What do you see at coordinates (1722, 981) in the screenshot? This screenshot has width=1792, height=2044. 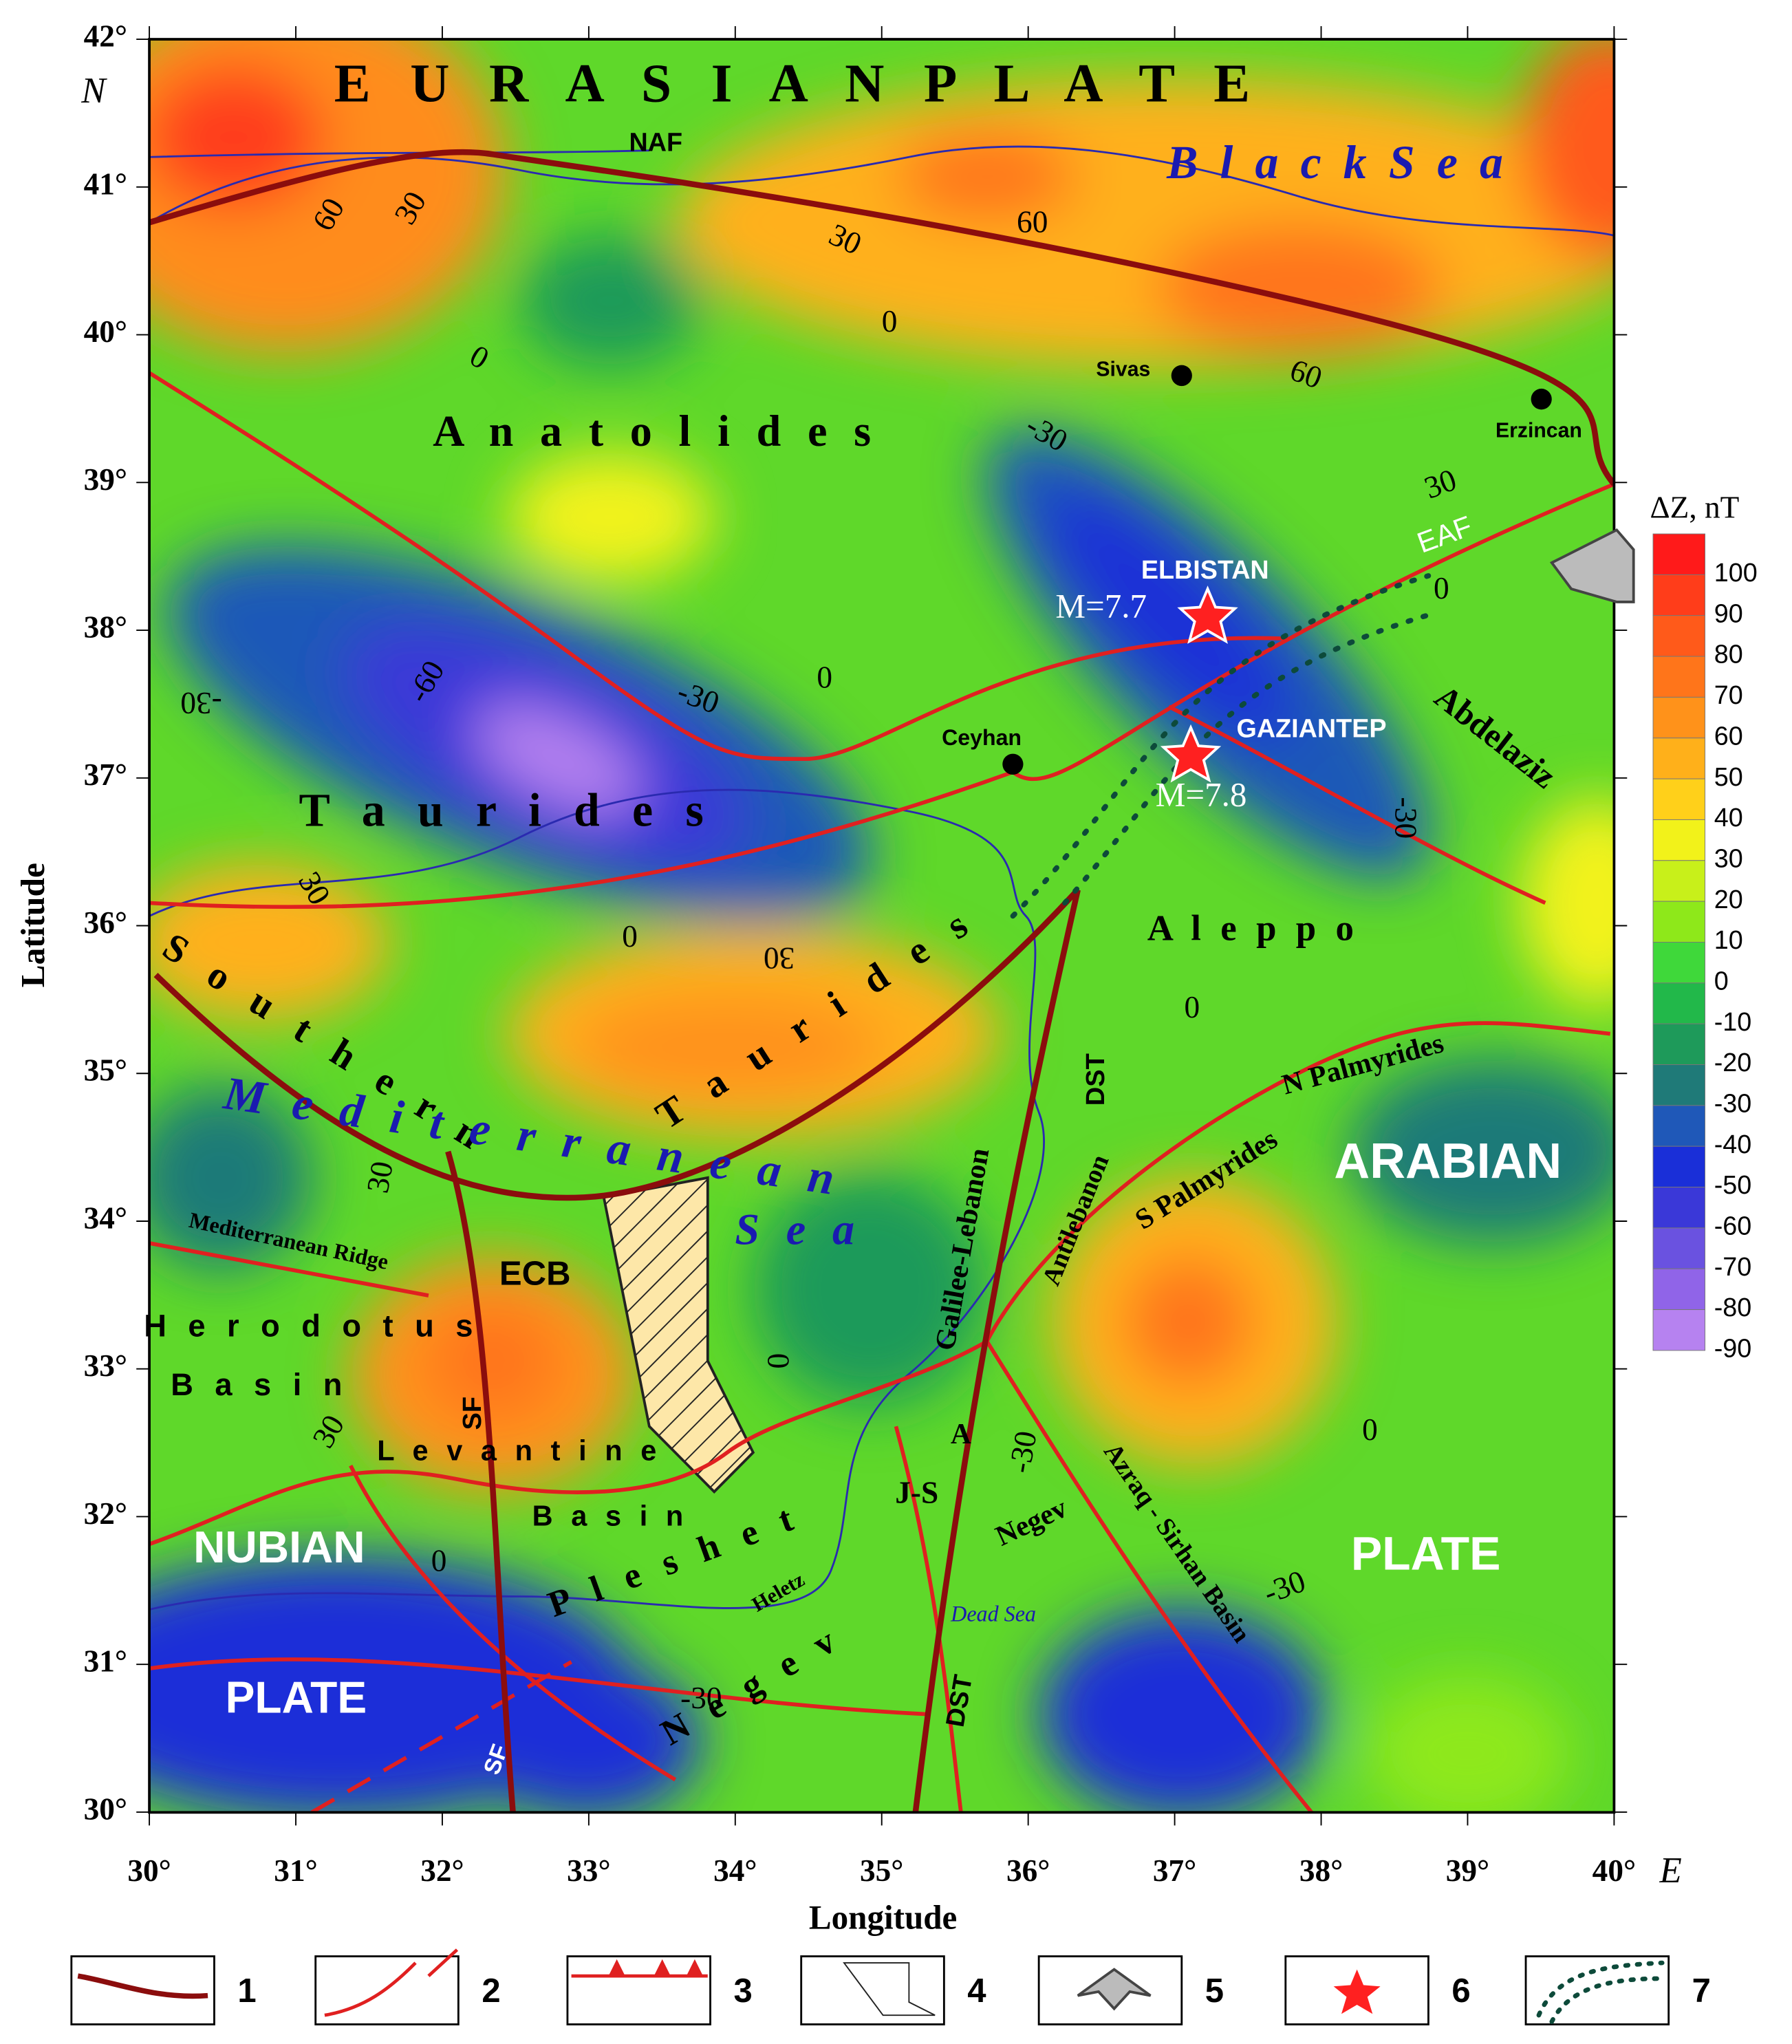 I see `colorbar-tick-label: 0` at bounding box center [1722, 981].